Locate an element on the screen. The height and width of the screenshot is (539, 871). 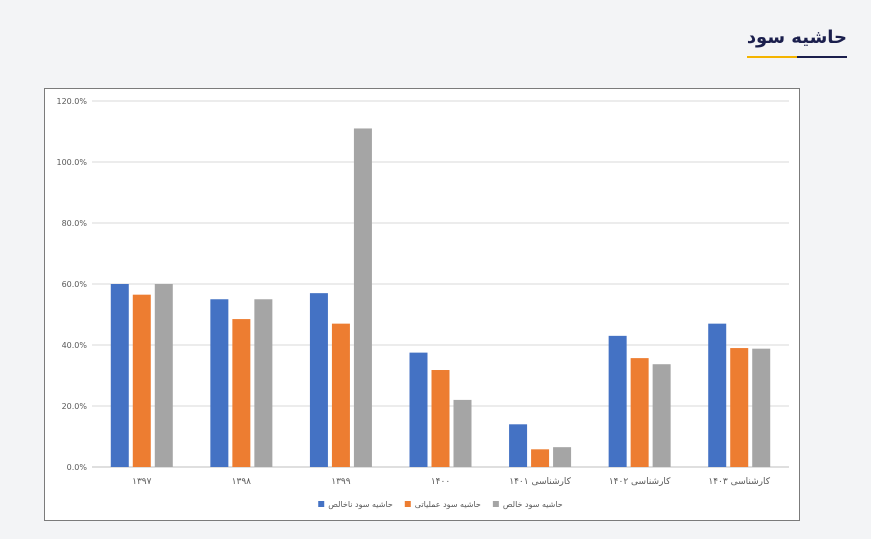
y-tick-label: 60.0% is located at coordinates (75, 284).